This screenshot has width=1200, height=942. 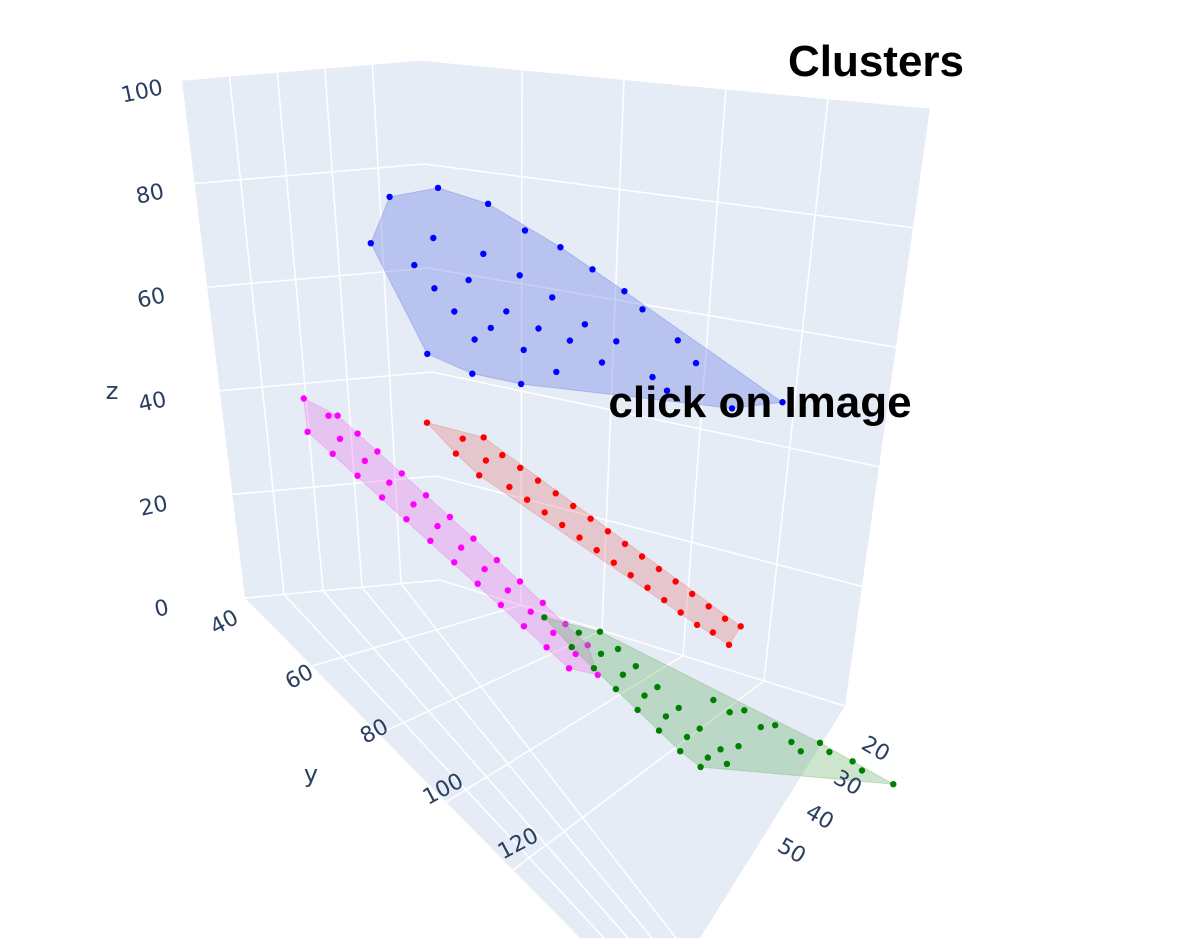 I want to click on x-grid-vertical, so click(x=521, y=337).